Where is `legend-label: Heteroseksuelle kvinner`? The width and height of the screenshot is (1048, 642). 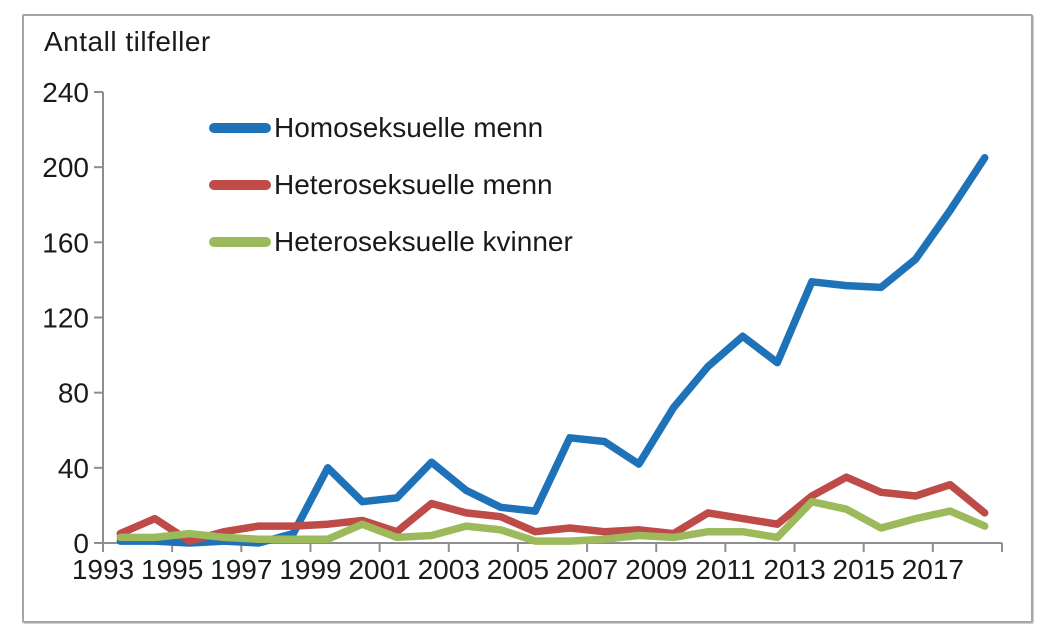 legend-label: Heteroseksuelle kvinner is located at coordinates (423, 241).